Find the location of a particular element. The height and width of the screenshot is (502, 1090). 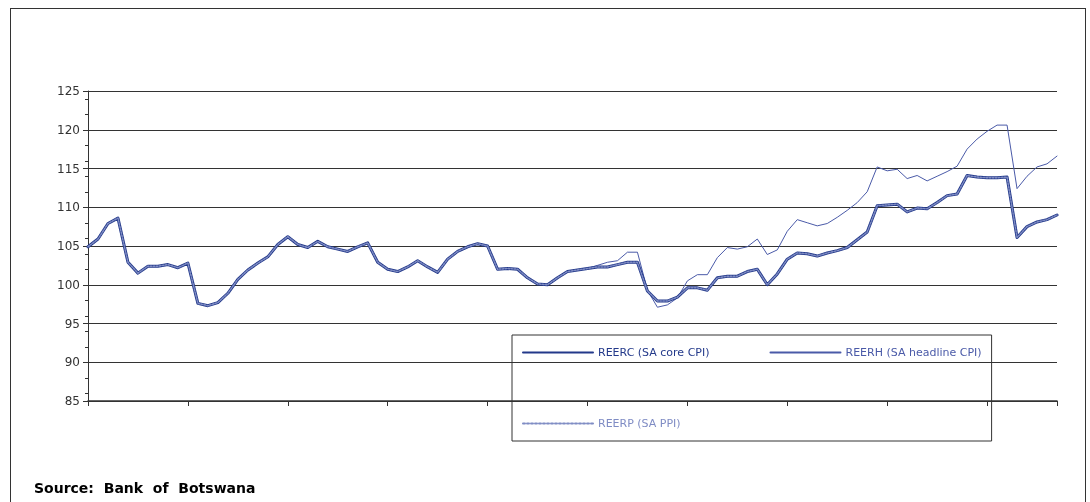

y-tick-label: 95 is located at coordinates (72, 323).